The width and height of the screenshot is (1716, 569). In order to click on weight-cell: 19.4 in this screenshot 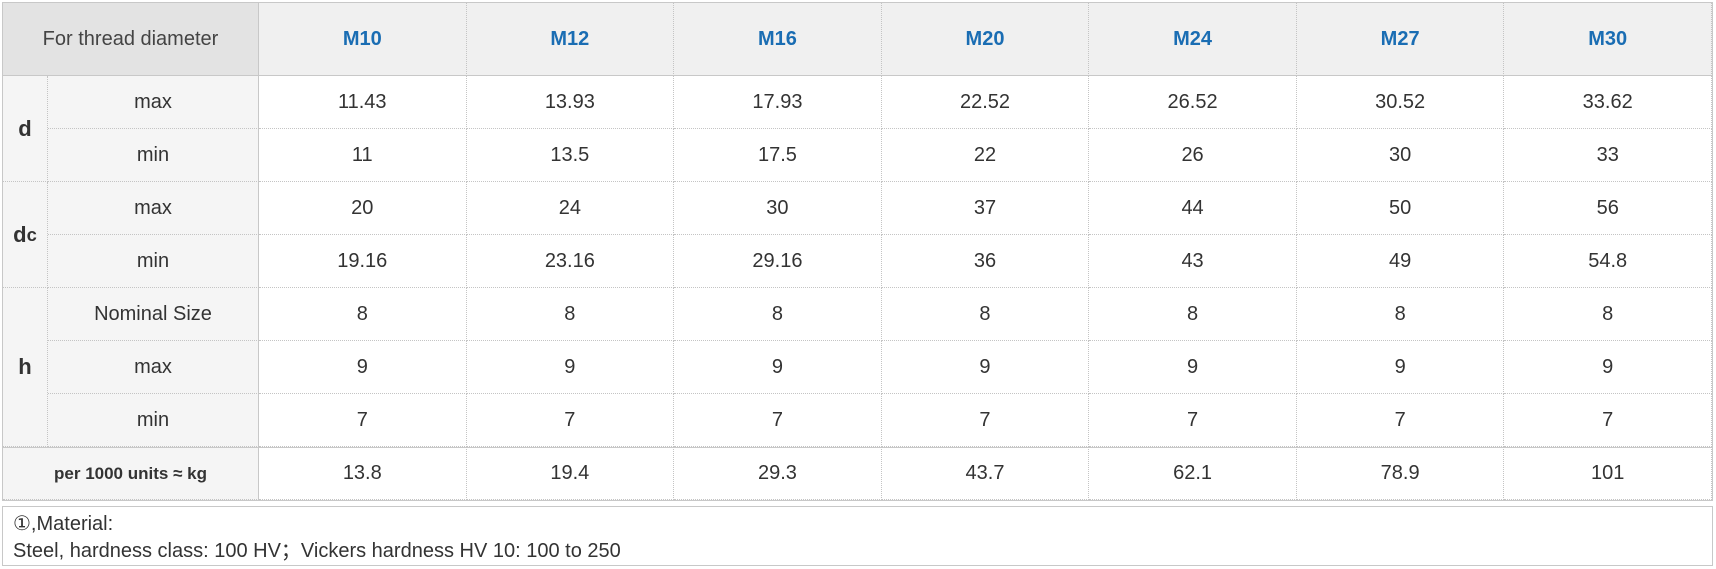, I will do `click(570, 473)`.